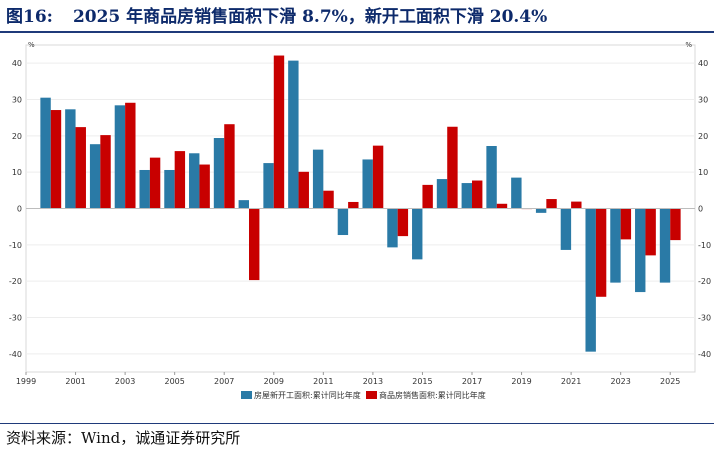  Describe the element at coordinates (703, 100) in the screenshot. I see `right-y-tick-label: 30` at that location.